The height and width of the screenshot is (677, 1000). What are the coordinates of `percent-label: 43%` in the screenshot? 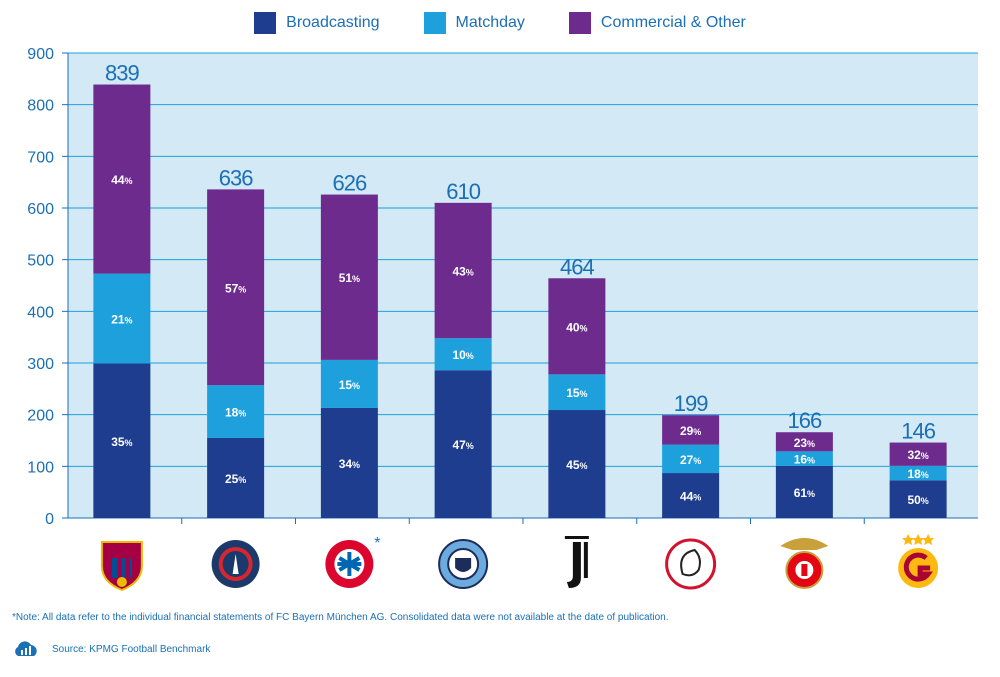 It's located at (462, 272).